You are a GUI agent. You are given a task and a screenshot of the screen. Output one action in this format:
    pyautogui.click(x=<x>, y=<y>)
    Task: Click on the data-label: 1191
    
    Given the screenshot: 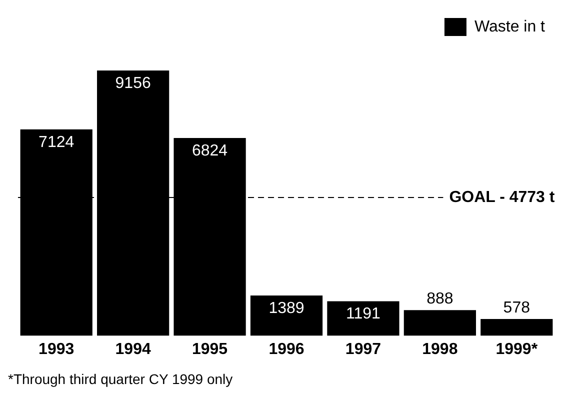 What is the action you would take?
    pyautogui.click(x=363, y=314)
    